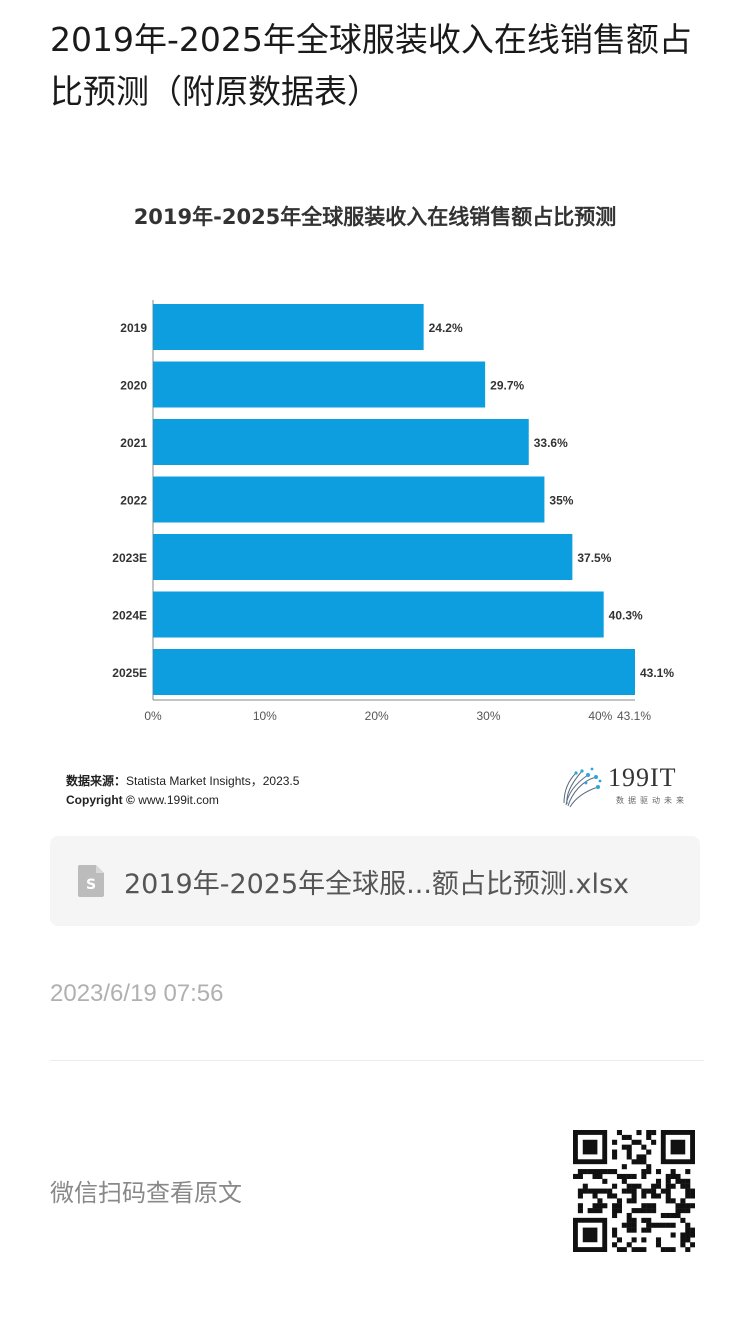  I want to click on source-label: 数据来源：, so click(96, 781).